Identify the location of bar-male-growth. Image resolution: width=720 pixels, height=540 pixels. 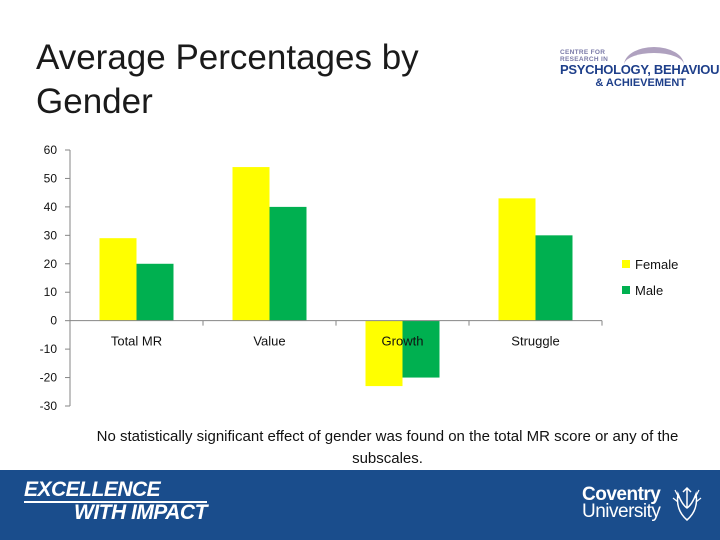
(421, 349).